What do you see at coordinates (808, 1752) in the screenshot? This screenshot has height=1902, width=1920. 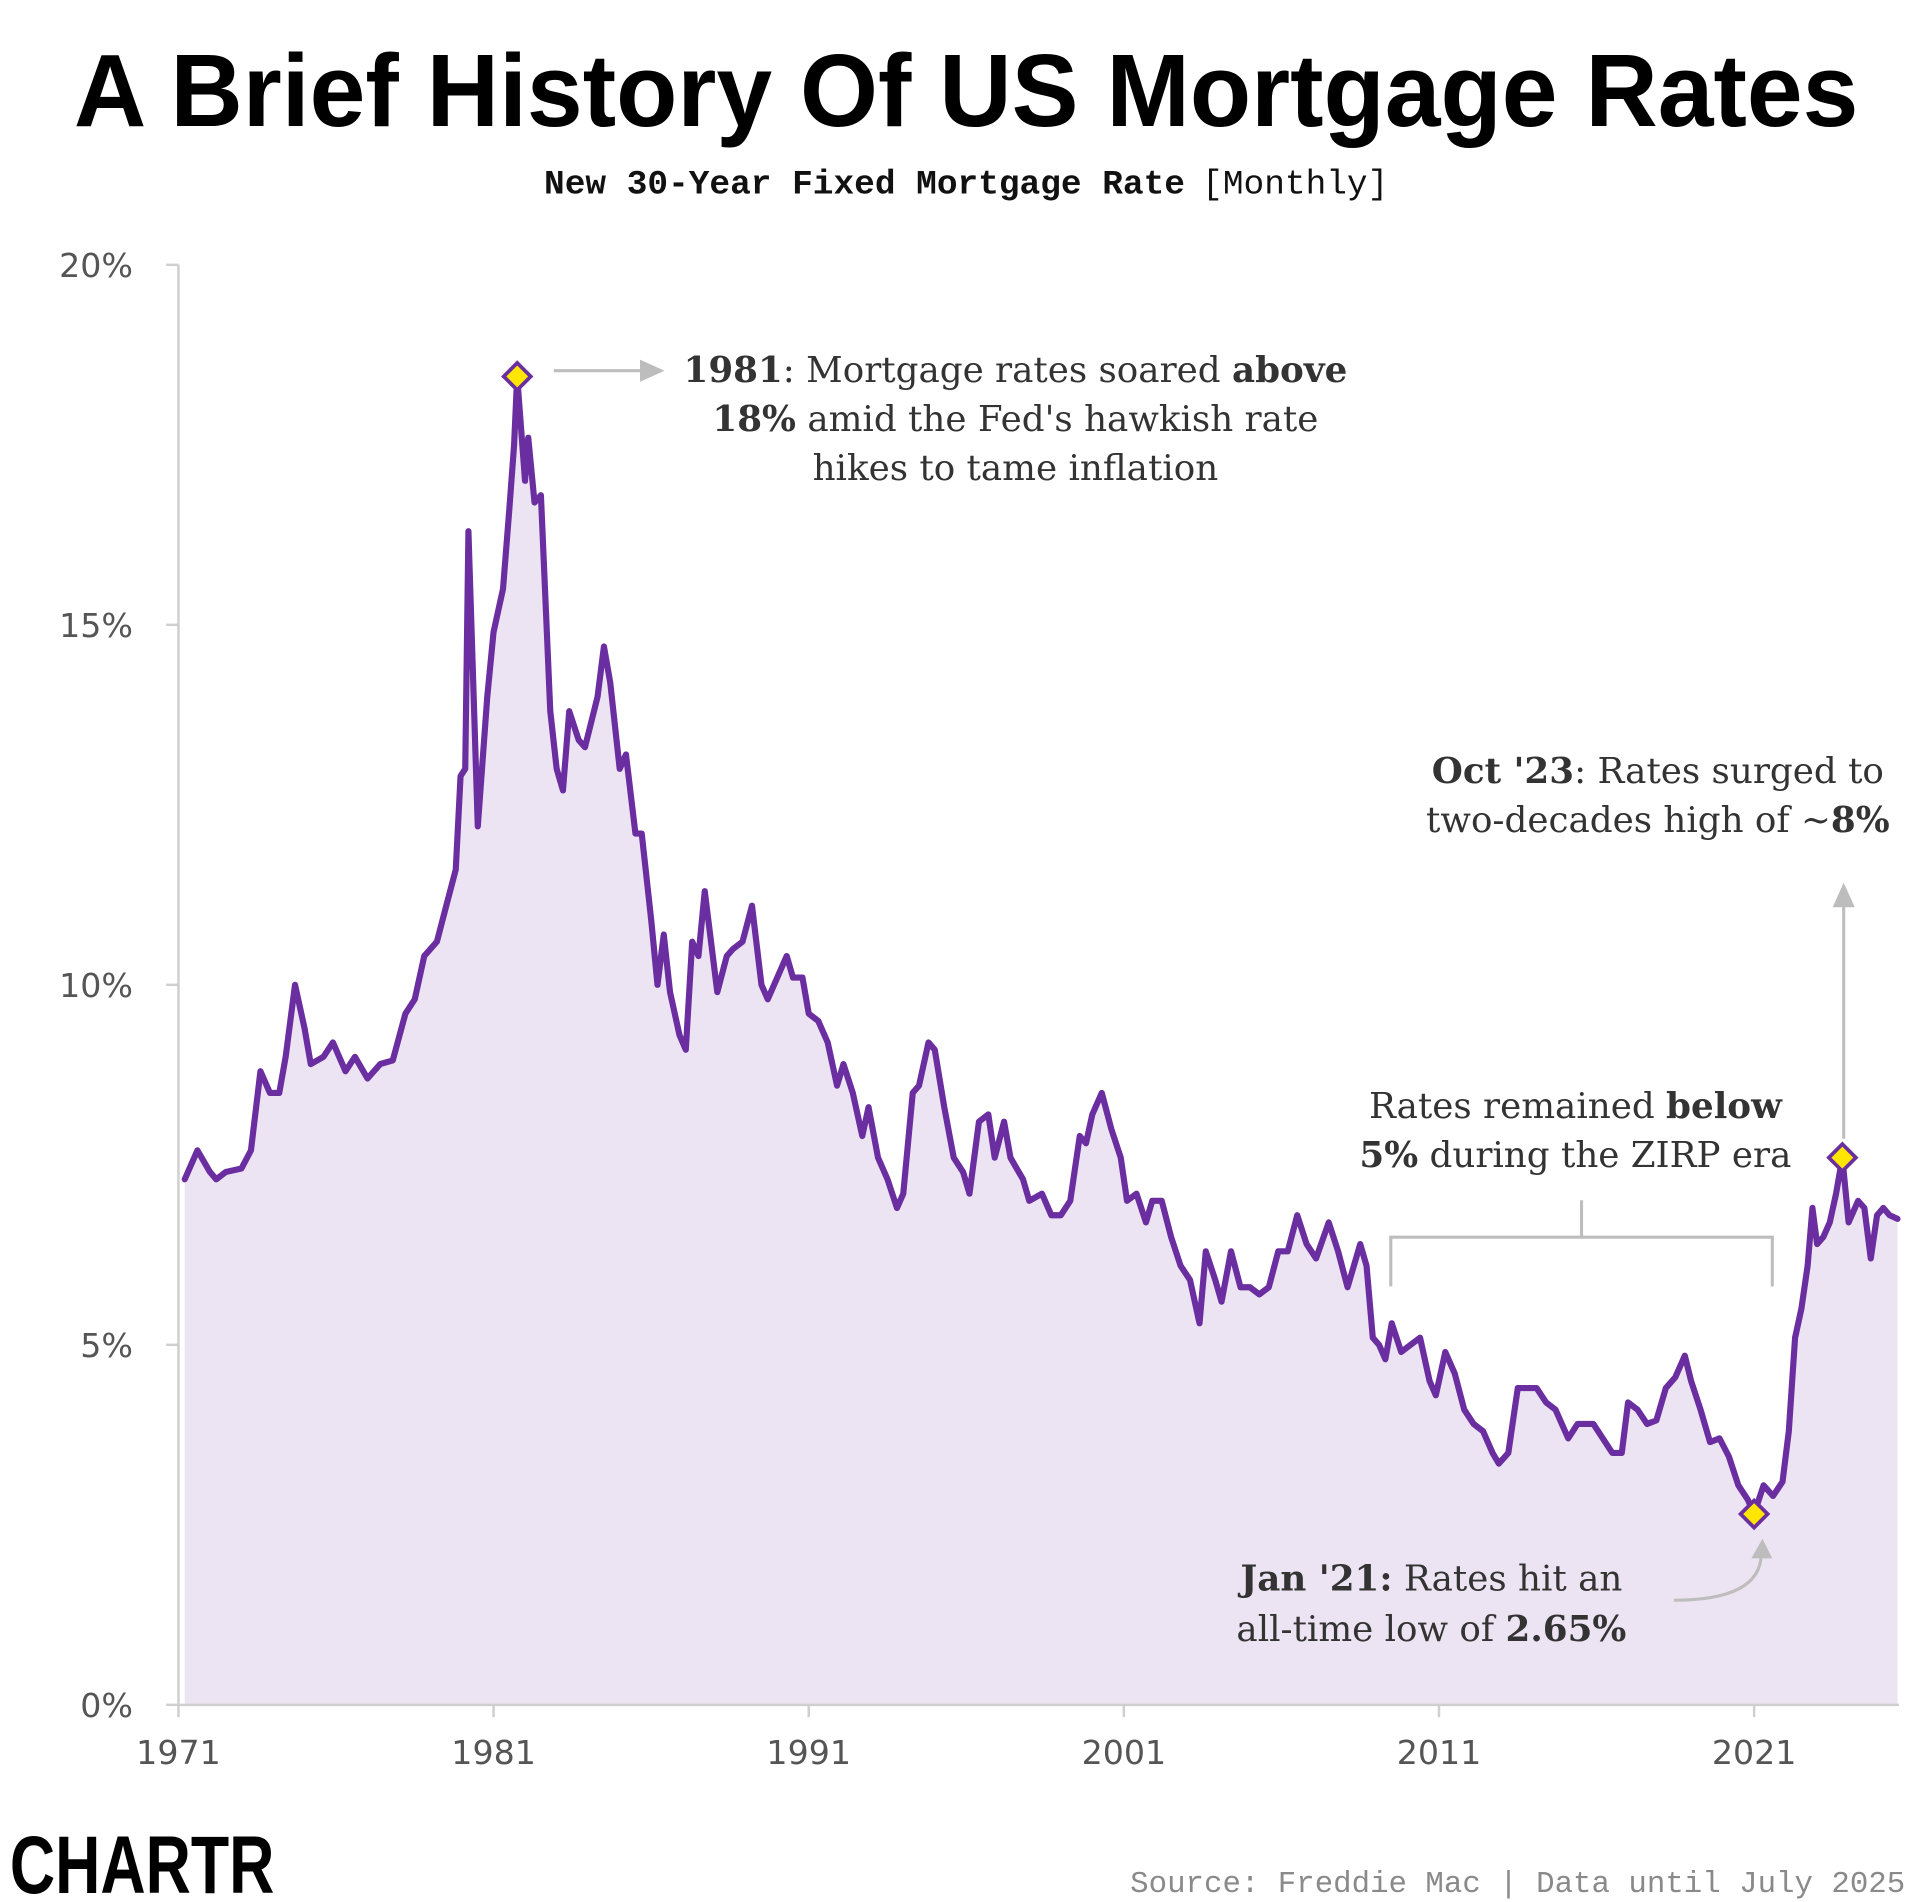 I see `x-tick-label: 1991` at bounding box center [808, 1752].